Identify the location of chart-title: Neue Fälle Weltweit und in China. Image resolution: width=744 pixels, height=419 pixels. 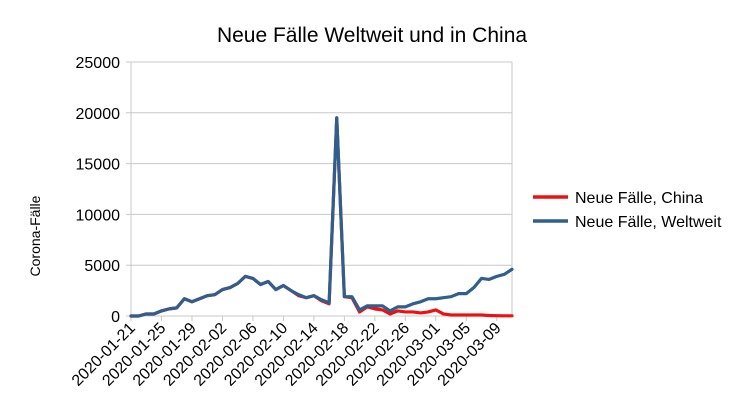
(372, 35).